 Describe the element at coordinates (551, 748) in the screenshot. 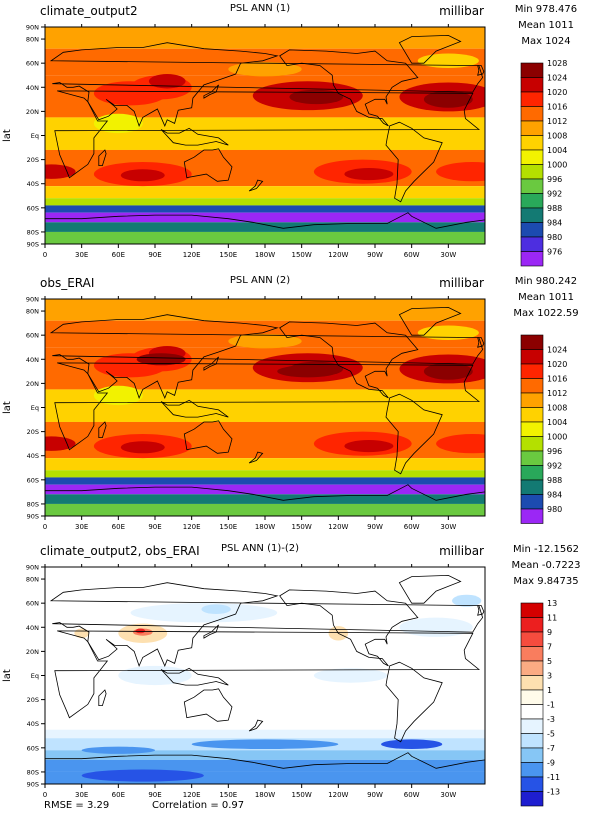

I see `colorbar-label: -7` at that location.